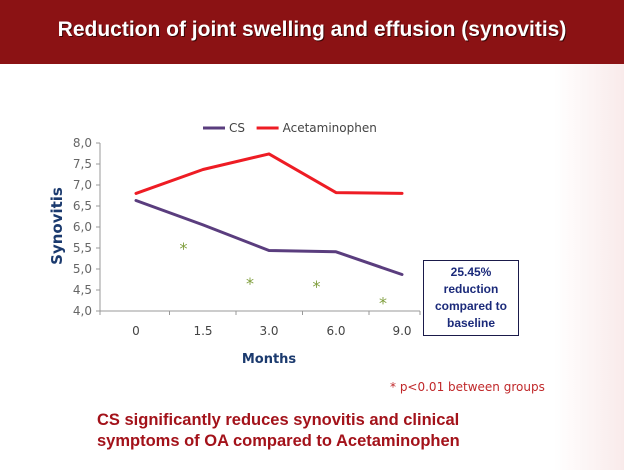  I want to click on y-axis: 4,0 4,5 5,0 5,5 6,0 6,5 7,0 7,5 8,0, so click(87, 227).